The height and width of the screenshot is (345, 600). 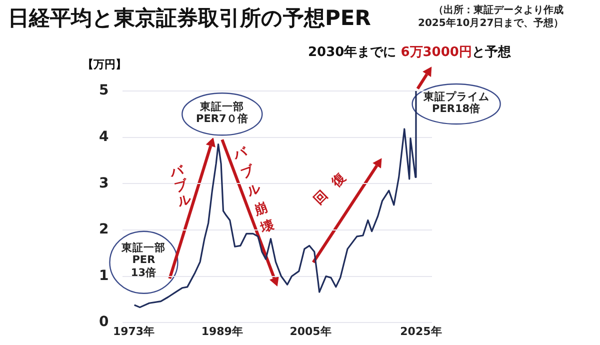 What do you see at coordinates (103, 90) in the screenshot?
I see `y-tick-label: 5` at bounding box center [103, 90].